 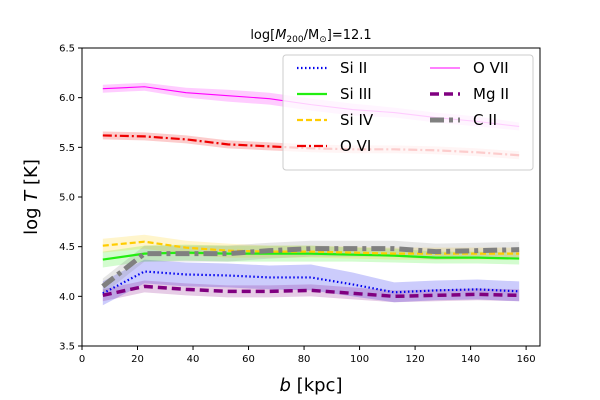 I want to click on y-axis: 3.5 4.0 4.5 5.0 5.5 6.0 6.5, so click(x=70, y=198).